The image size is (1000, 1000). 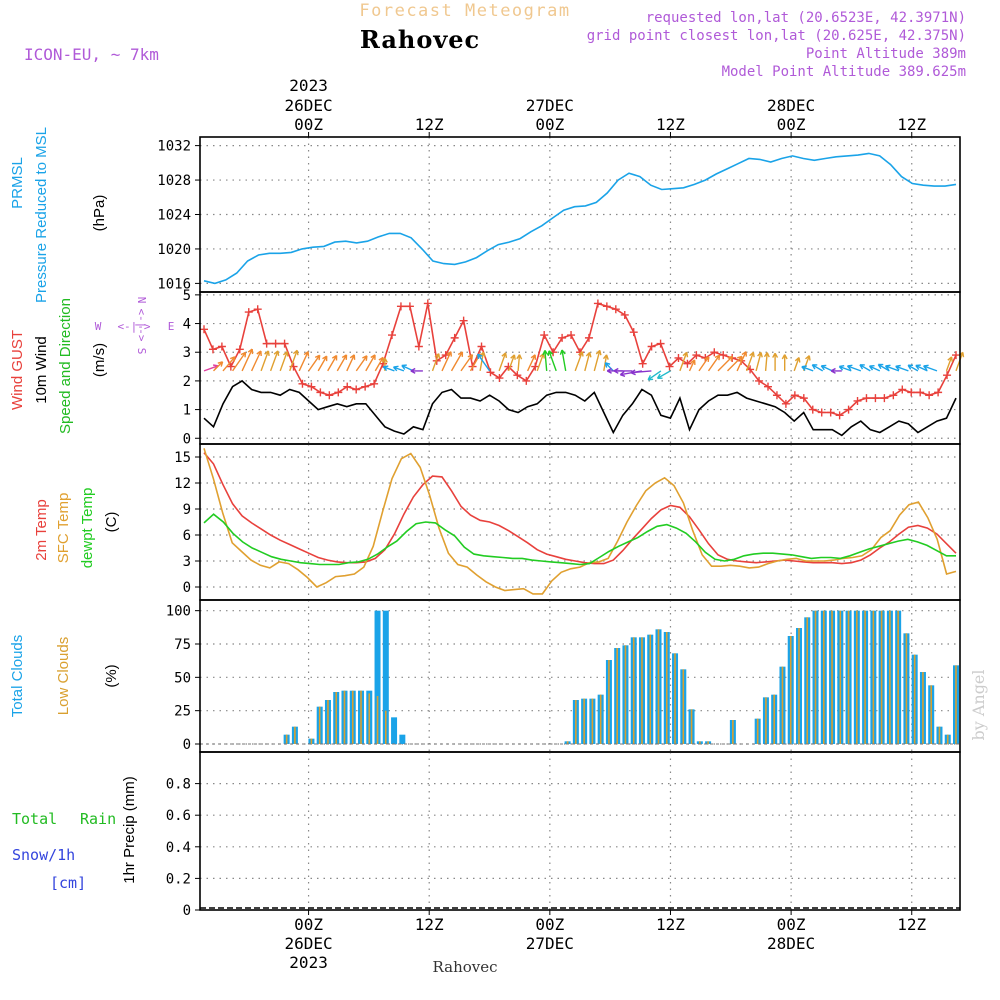 I want to click on y-tick-label: 1032, so click(x=174, y=147).